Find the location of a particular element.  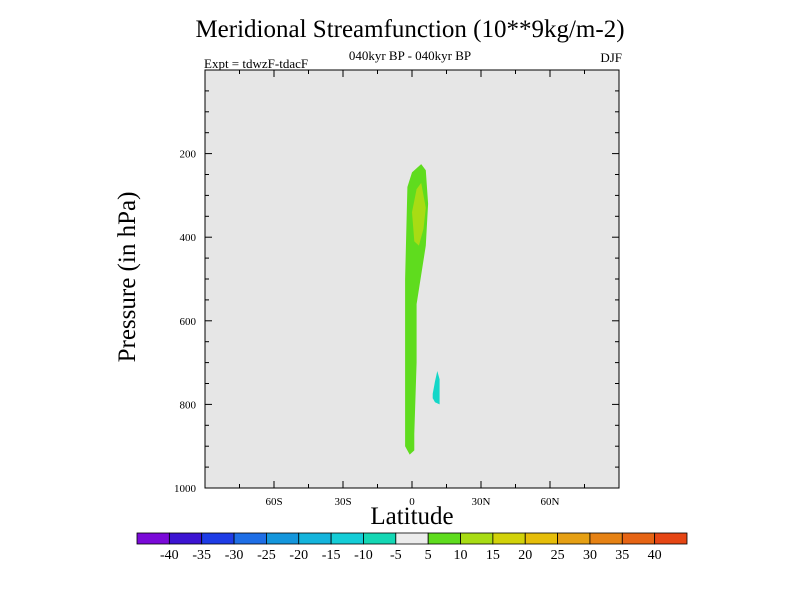

colorbar-label: 25 is located at coordinates (558, 555).